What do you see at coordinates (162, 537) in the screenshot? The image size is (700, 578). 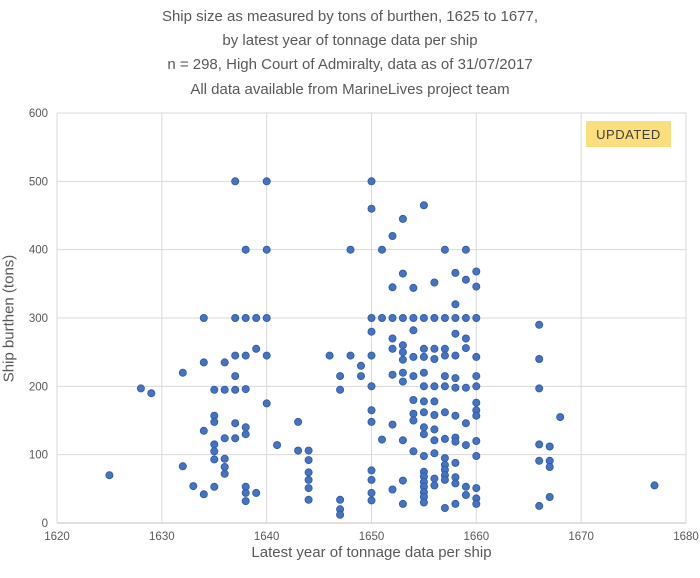 I see `x-tick-label: 1630` at bounding box center [162, 537].